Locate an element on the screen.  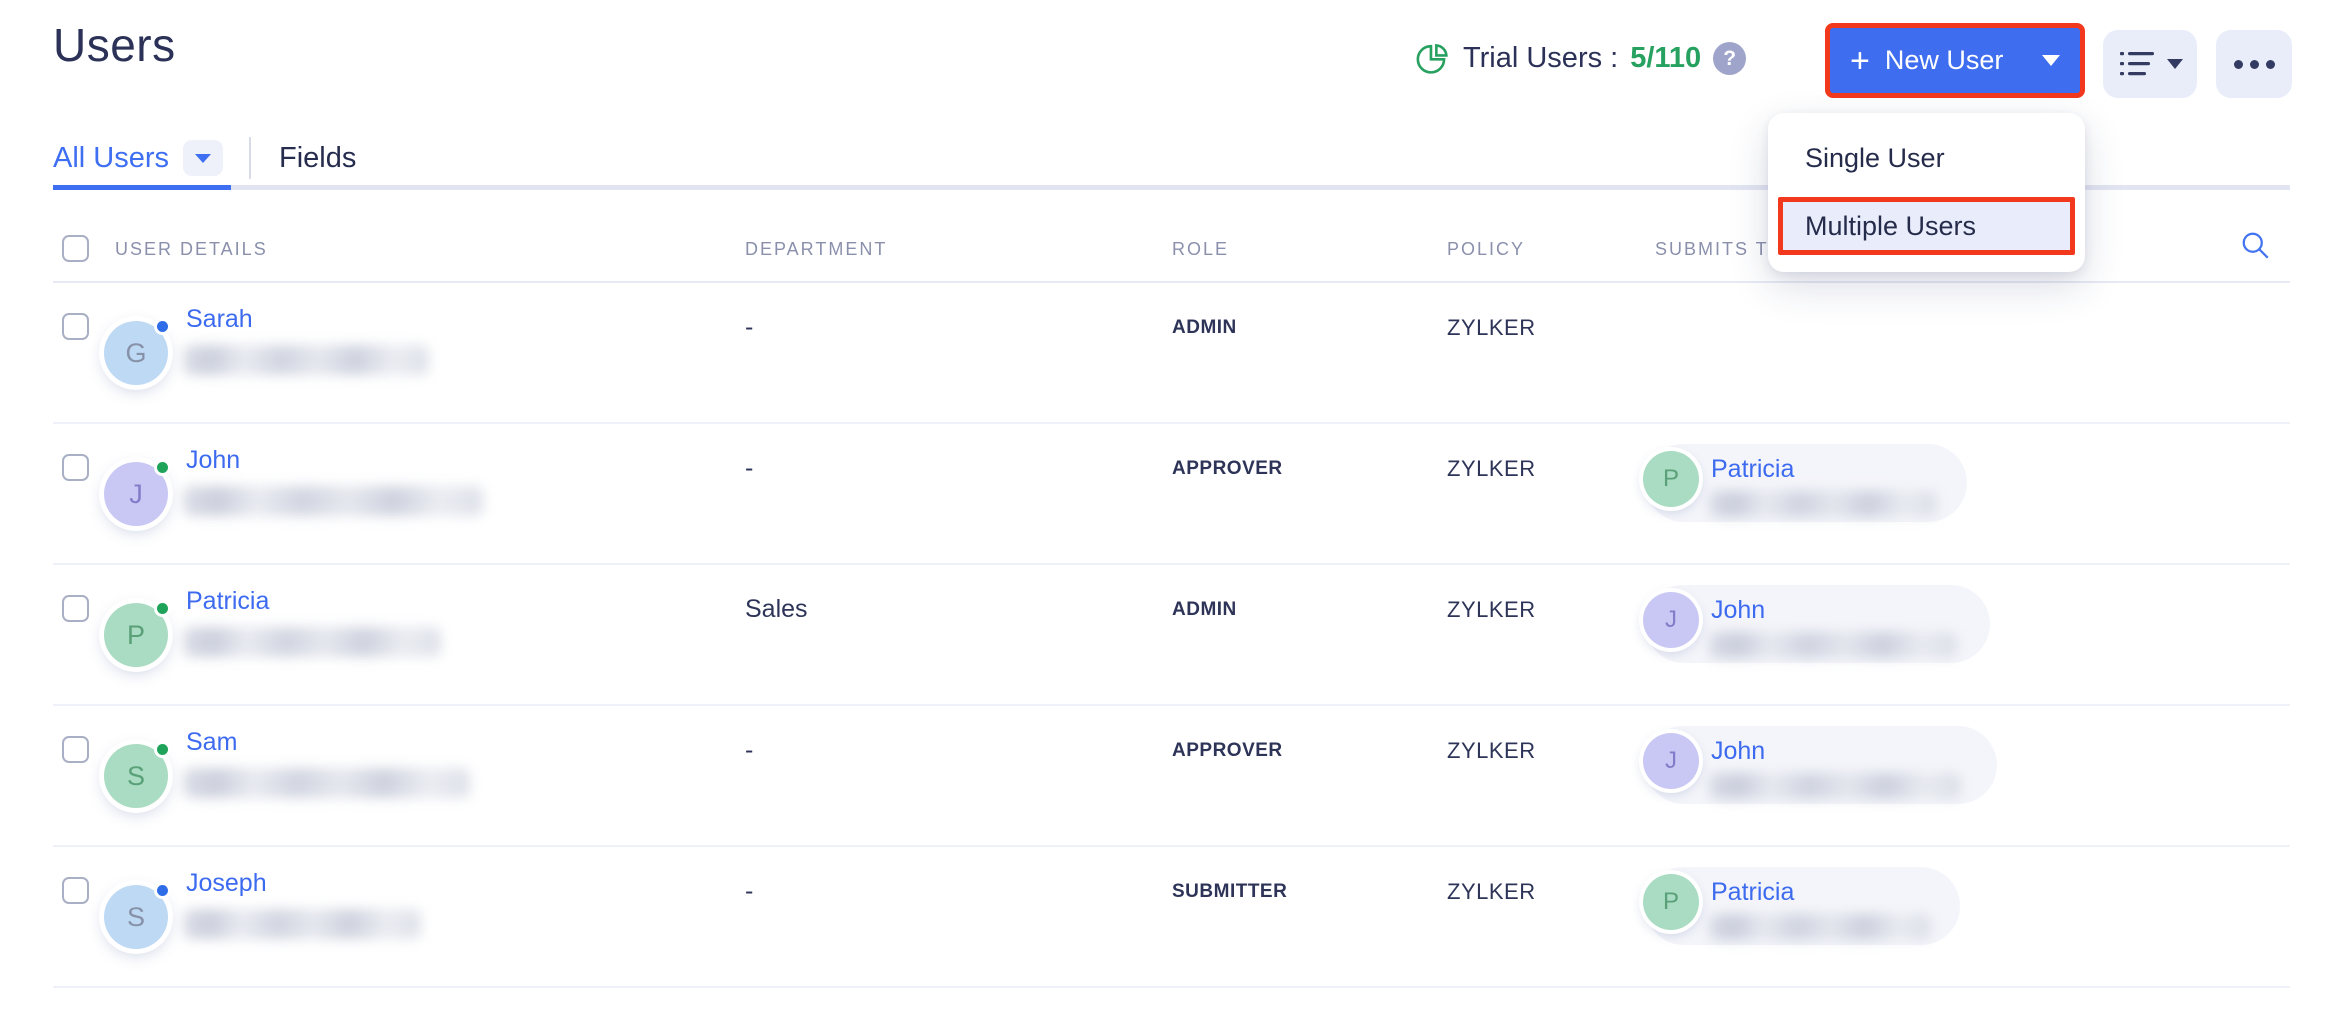
table-row: S Sam - APPROVER ZYLKER J John is located at coordinates (1171, 776).